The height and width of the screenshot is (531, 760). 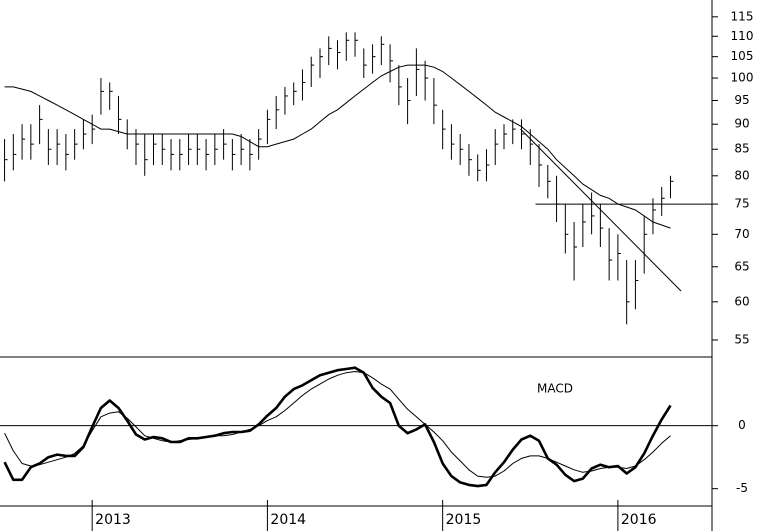 What do you see at coordinates (288, 520) in the screenshot?
I see `x-tick-label: 2014` at bounding box center [288, 520].